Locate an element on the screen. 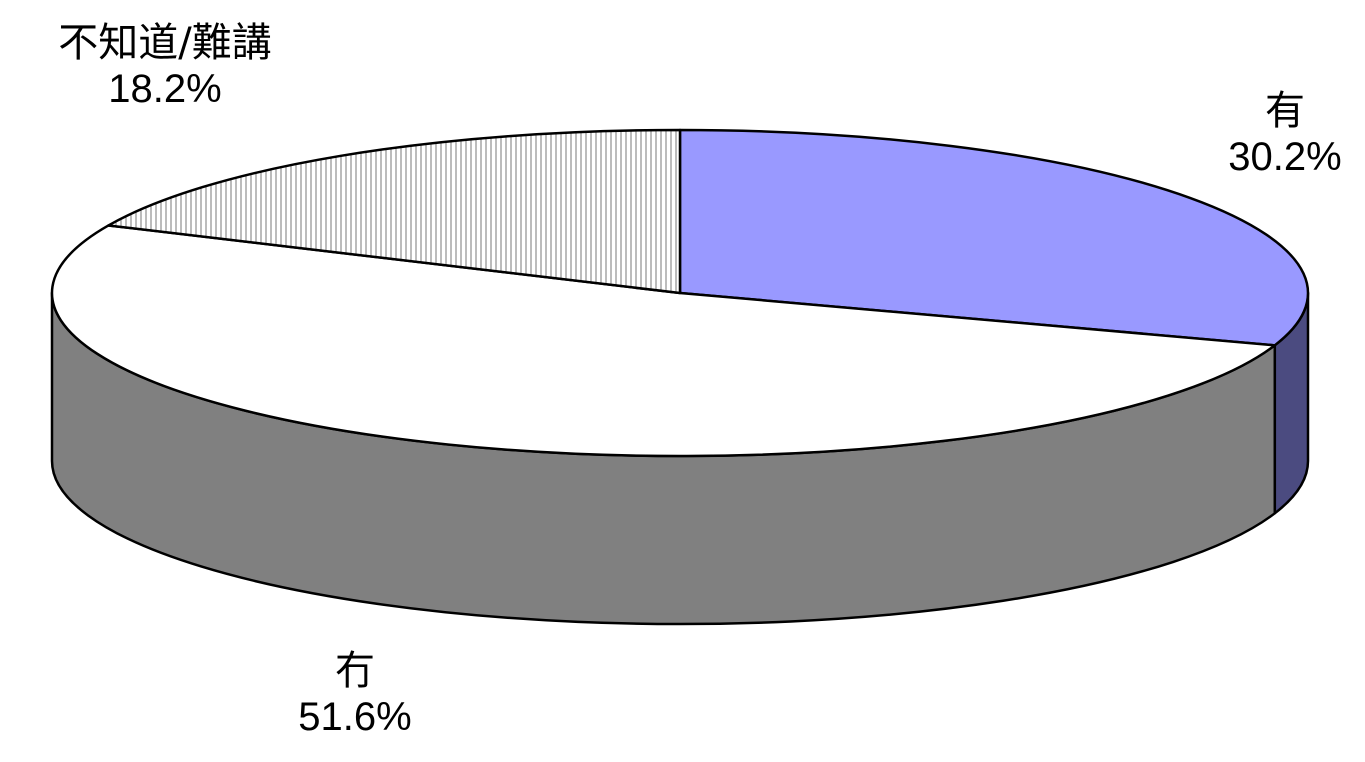 This screenshot has height=762, width=1365. slice-name-no: 冇 is located at coordinates (355, 671).